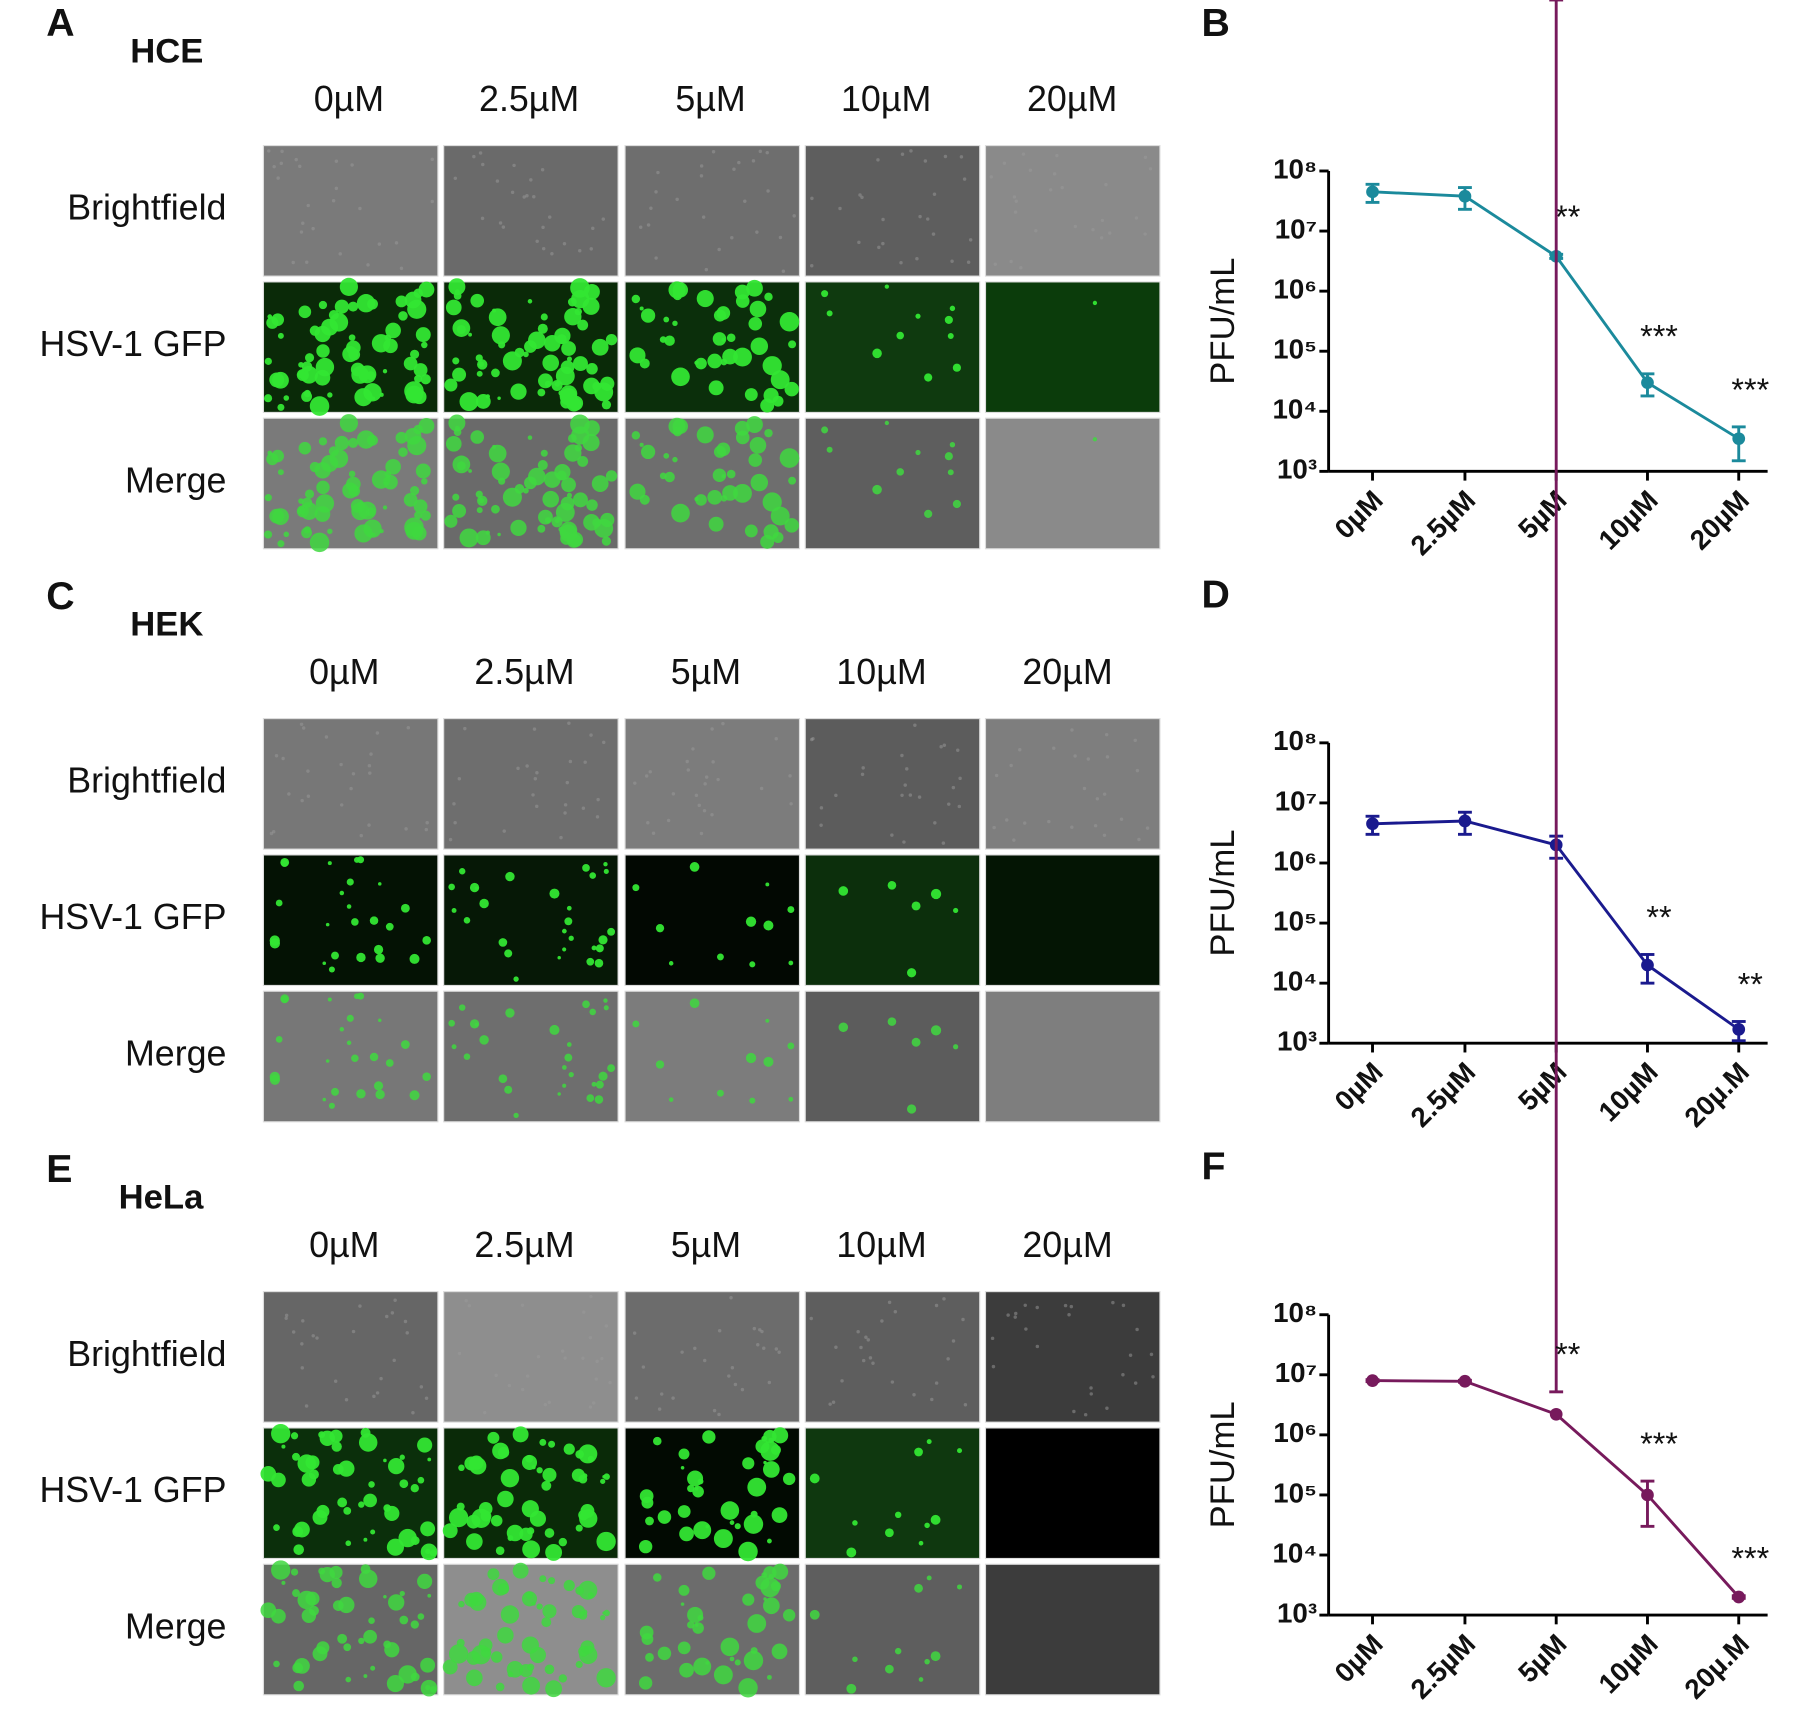 The width and height of the screenshot is (1800, 1726). I want to click on data-point, so click(1739, 1029).